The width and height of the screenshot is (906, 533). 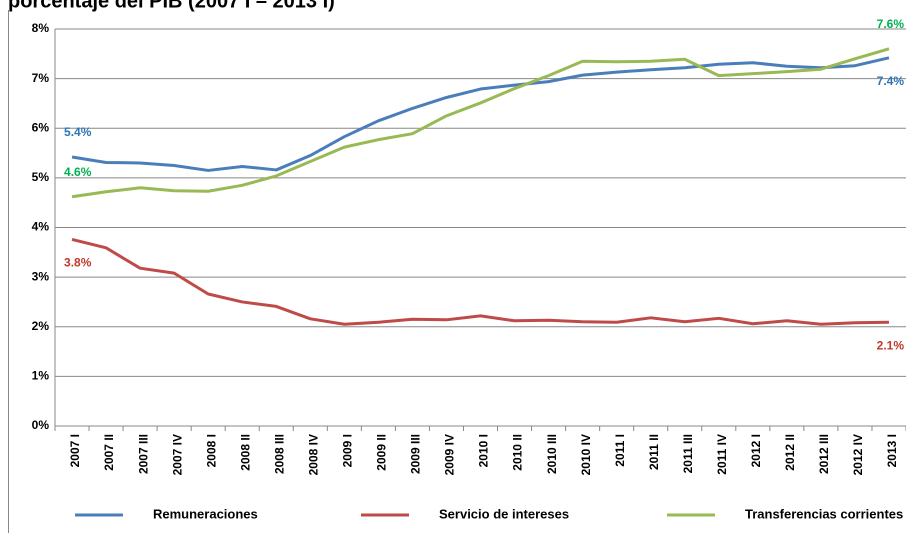 What do you see at coordinates (620, 450) in the screenshot?
I see `x-tick-label: 2011 I` at bounding box center [620, 450].